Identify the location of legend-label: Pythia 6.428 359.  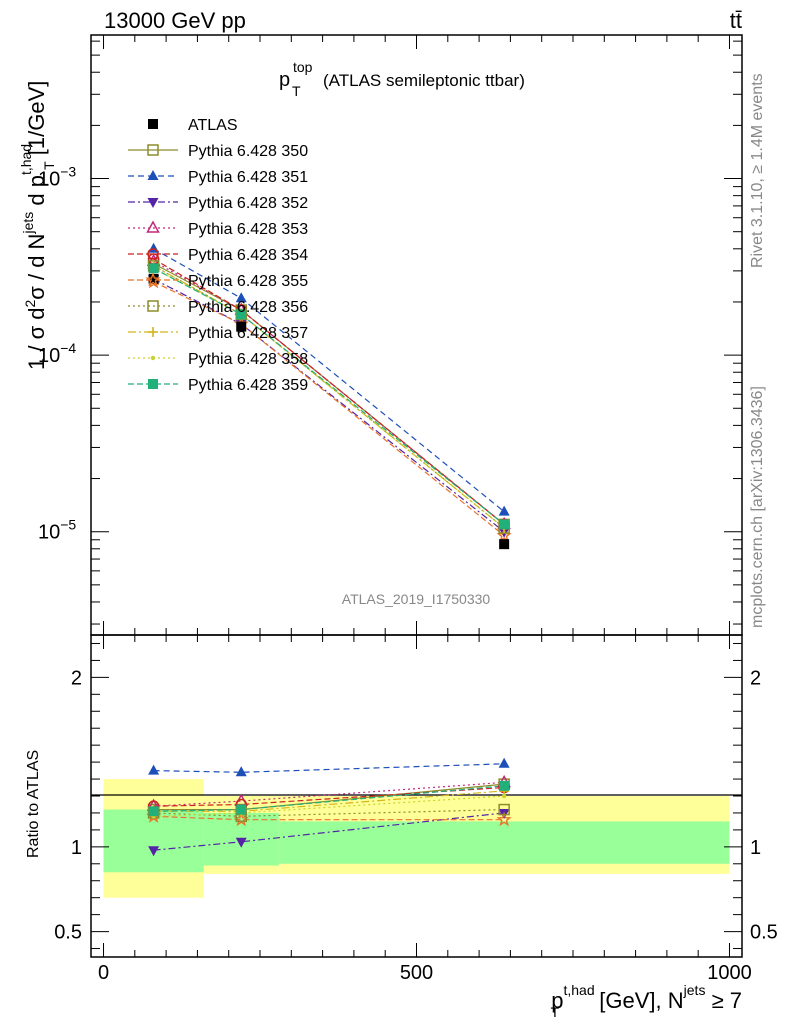
(248, 385).